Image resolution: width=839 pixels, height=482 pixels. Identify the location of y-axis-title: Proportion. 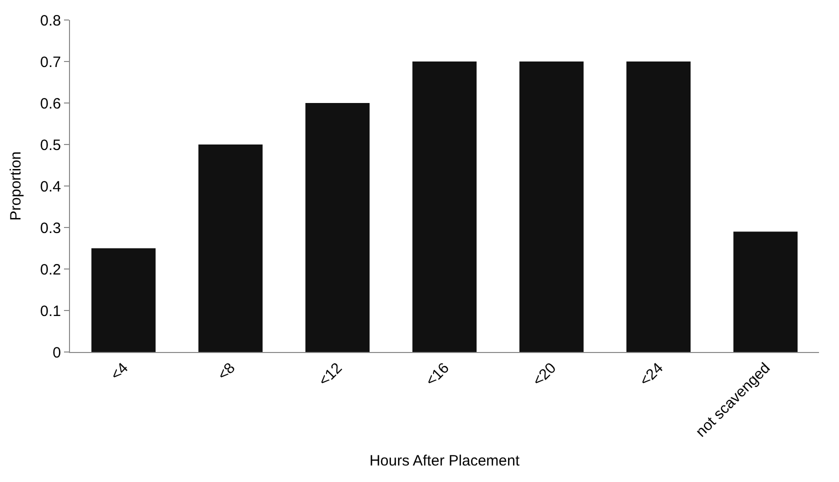
(15, 186).